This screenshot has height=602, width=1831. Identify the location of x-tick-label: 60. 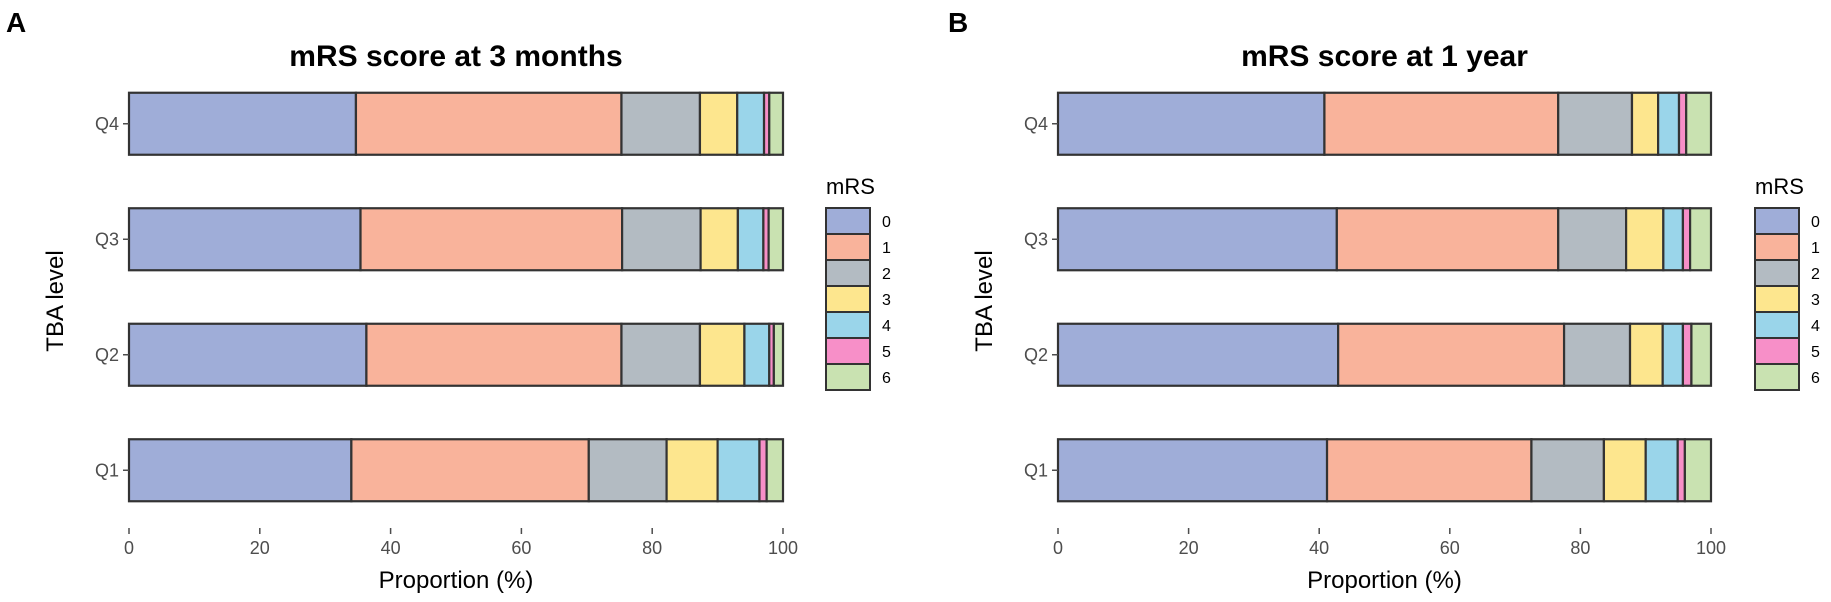
(1450, 548).